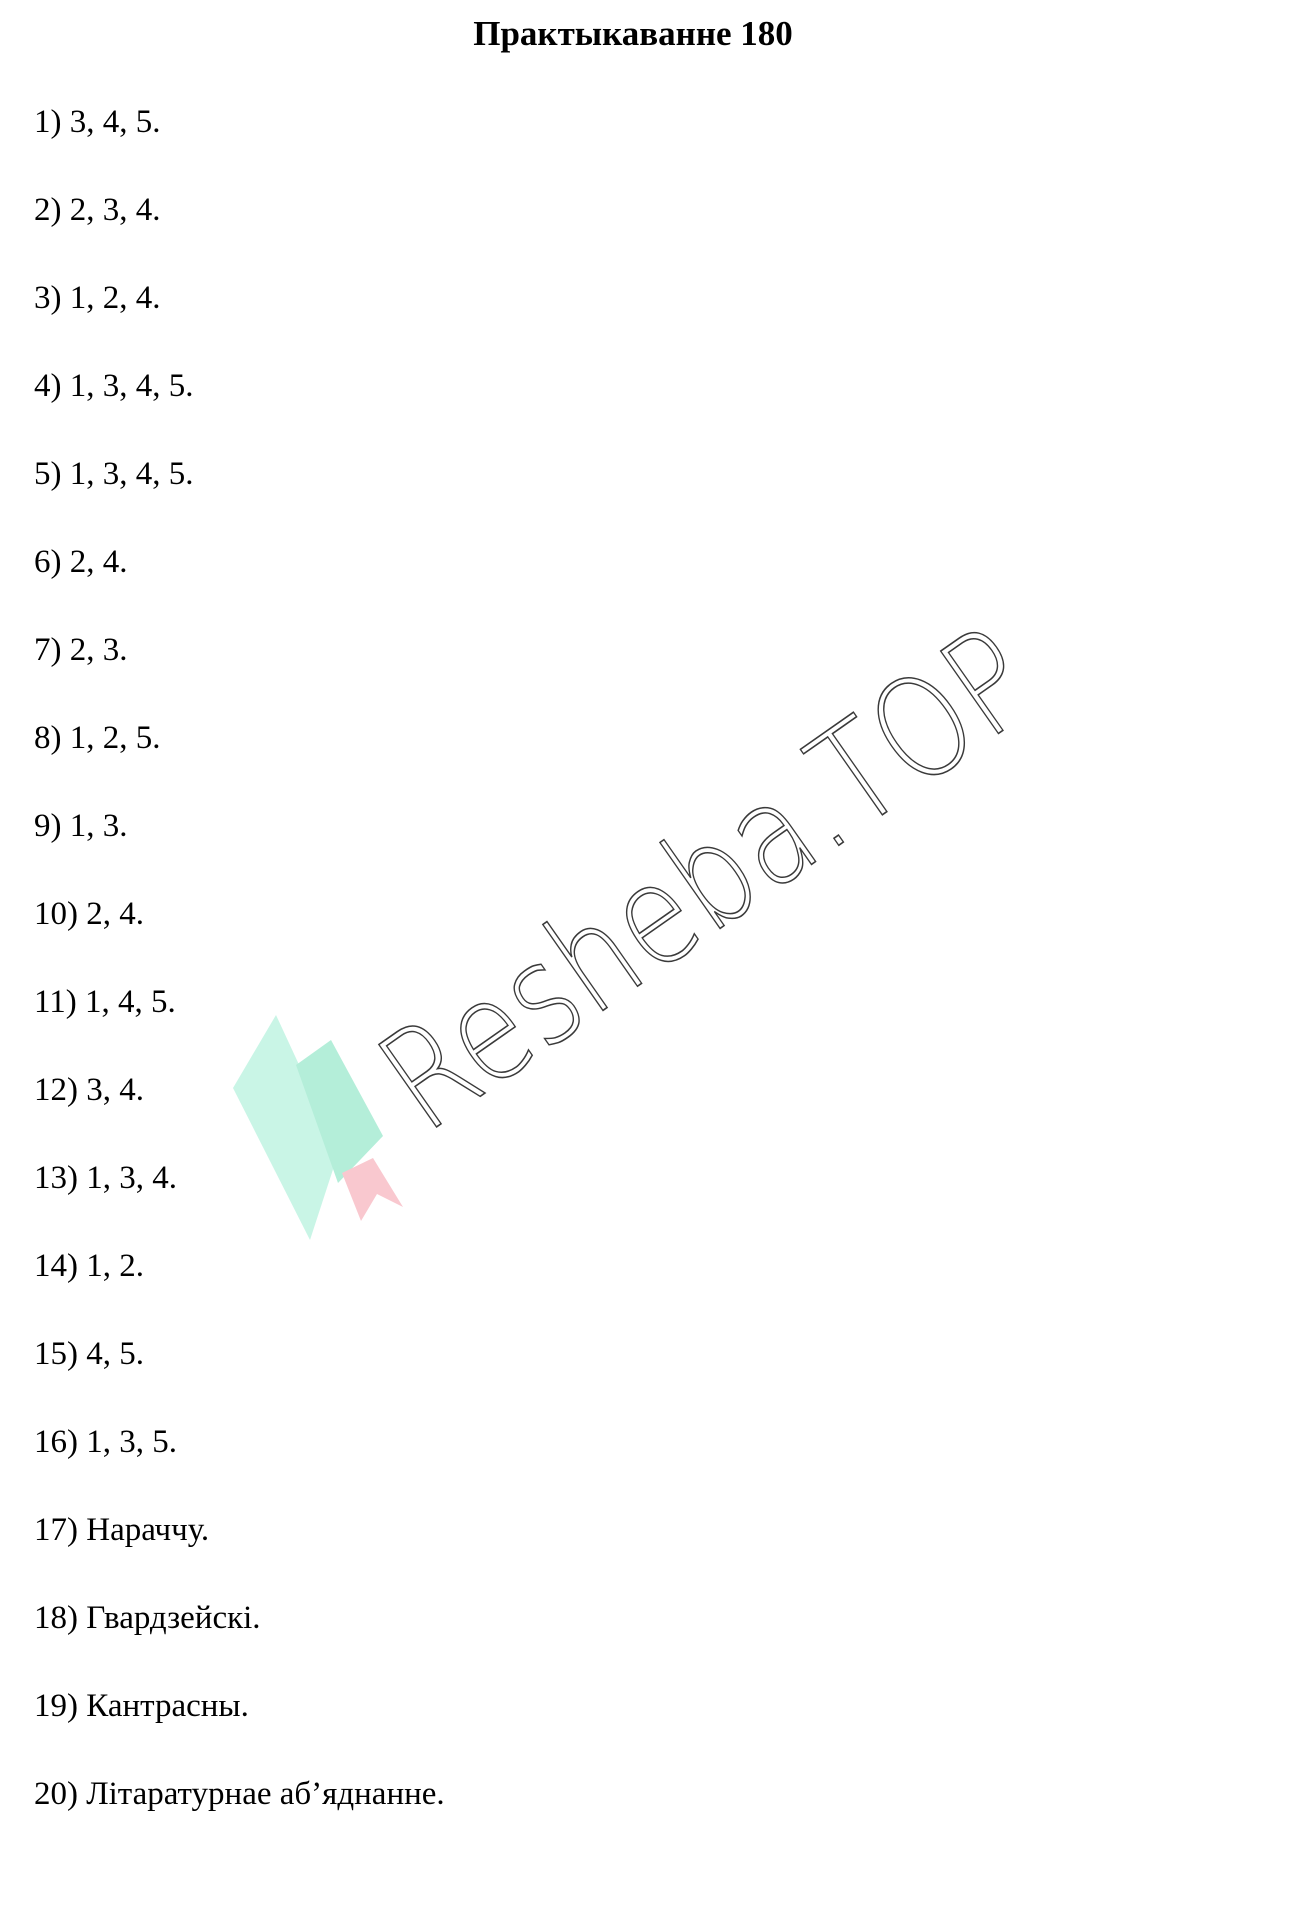 The width and height of the screenshot is (1313, 1912). What do you see at coordinates (89, 1354) in the screenshot?
I see `list-item: 15) 4, 5.` at bounding box center [89, 1354].